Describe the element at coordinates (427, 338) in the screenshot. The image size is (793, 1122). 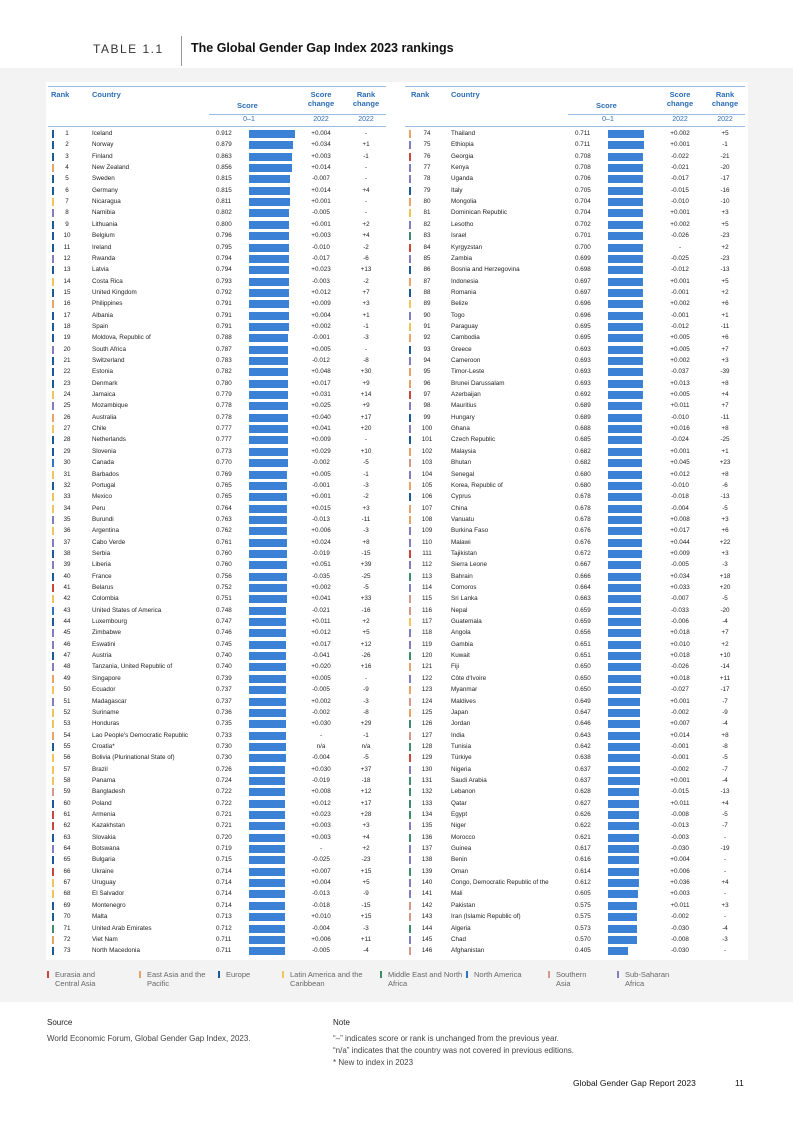
I see `rank: 92` at that location.